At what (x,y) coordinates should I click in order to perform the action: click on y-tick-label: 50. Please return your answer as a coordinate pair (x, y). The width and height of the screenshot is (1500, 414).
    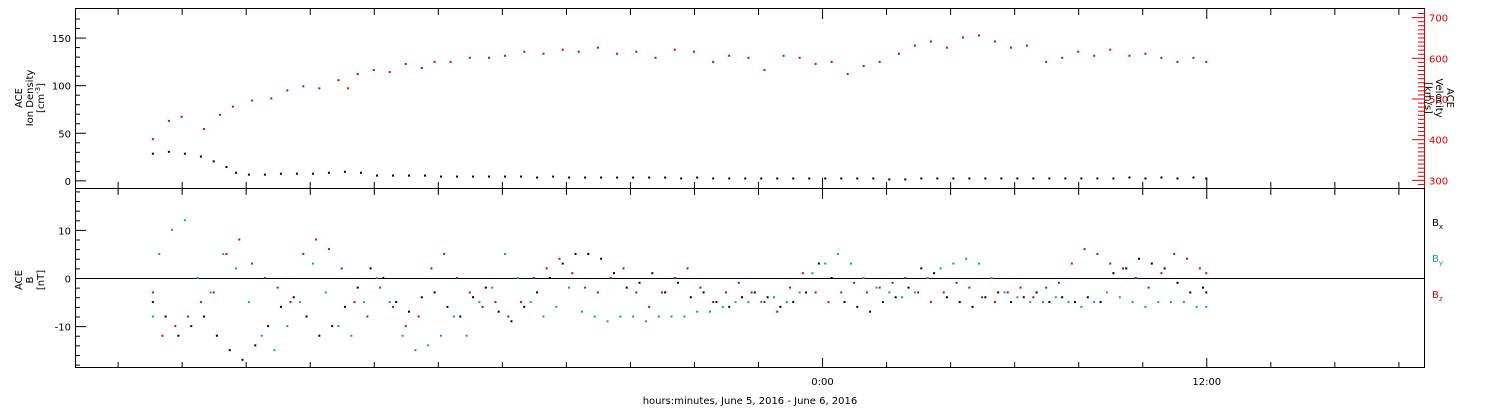
    Looking at the image, I should click on (64, 134).